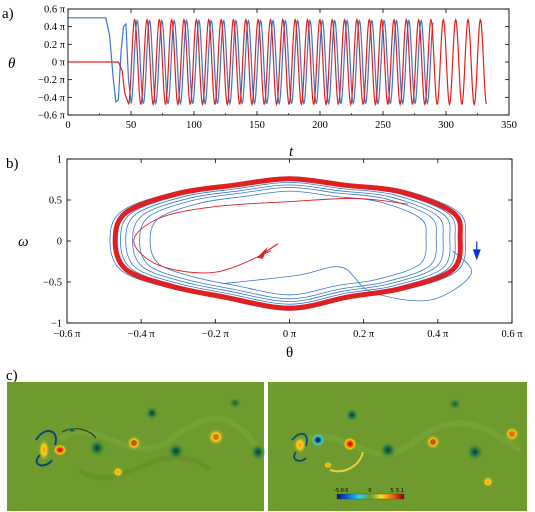 The width and height of the screenshot is (535, 512). I want to click on y-tick-label: 1, so click(59, 160).